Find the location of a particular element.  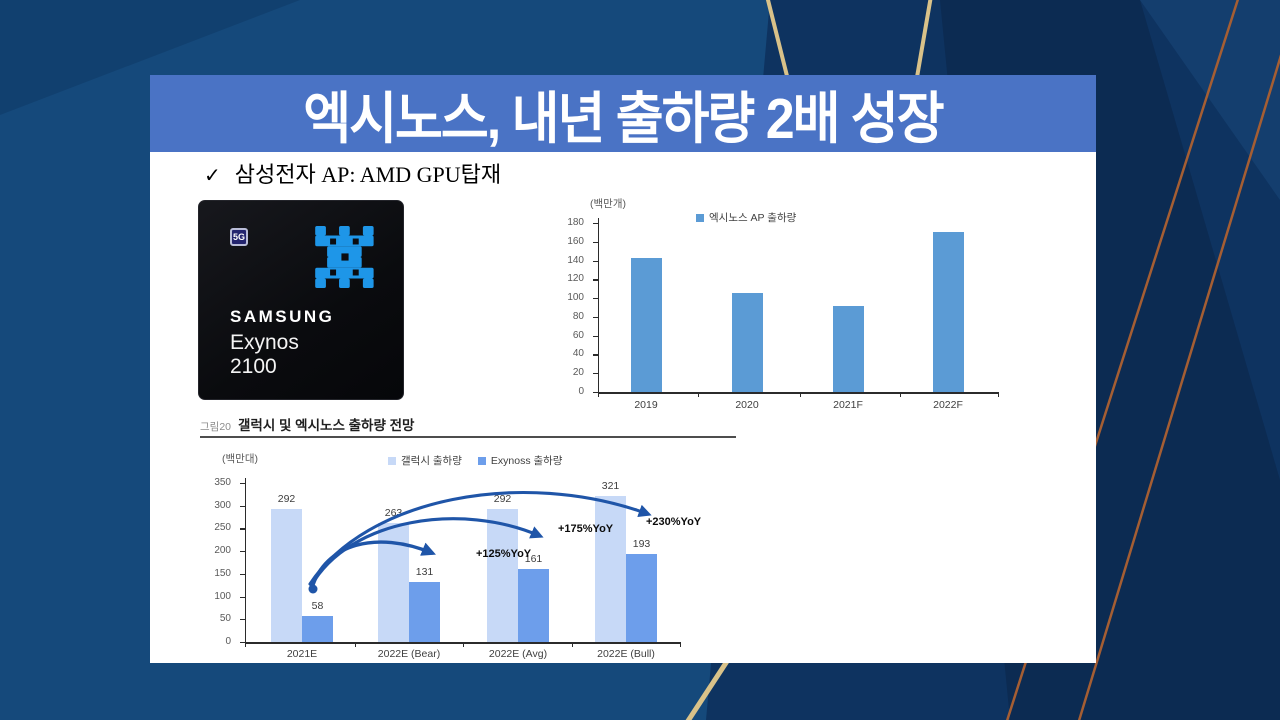

chip-brand: SAMSUNG is located at coordinates (282, 316).